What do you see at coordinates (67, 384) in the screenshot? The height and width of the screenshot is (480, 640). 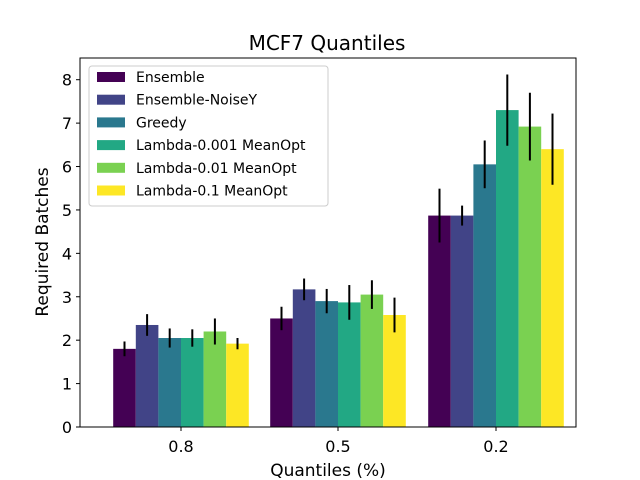 I see `y-tick-label: 1` at bounding box center [67, 384].